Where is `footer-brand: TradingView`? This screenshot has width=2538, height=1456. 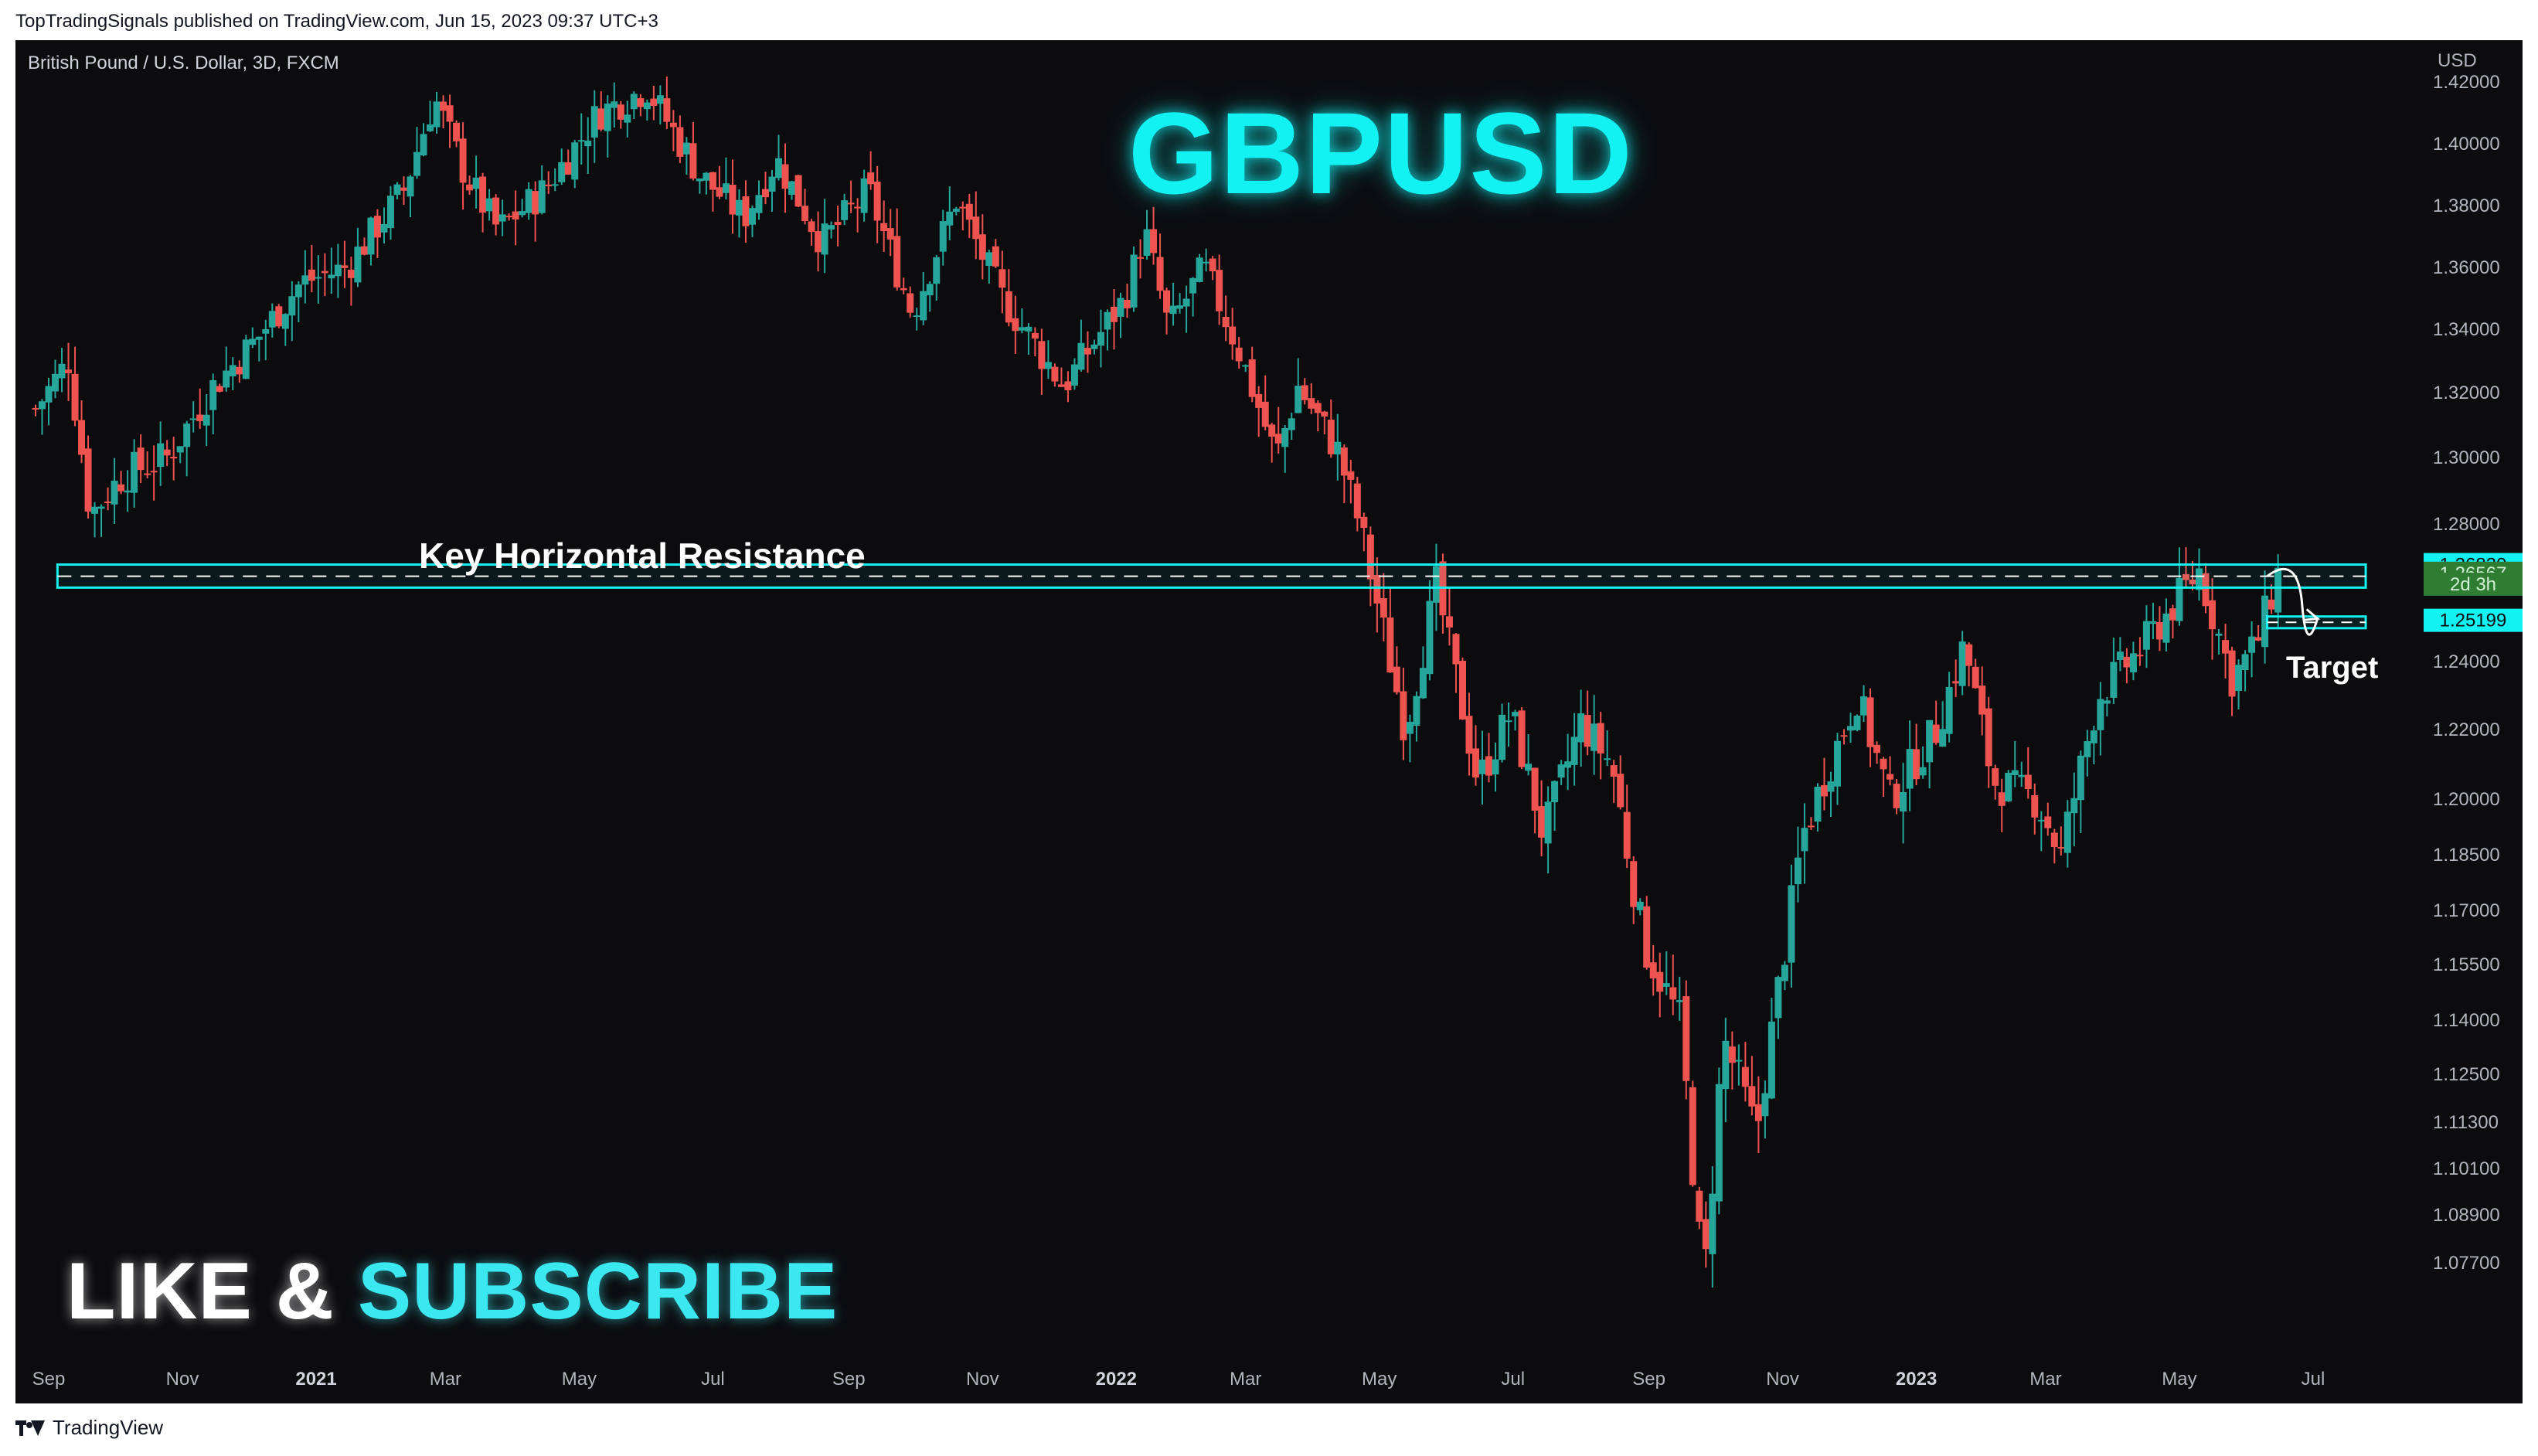 footer-brand: TradingView is located at coordinates (108, 1428).